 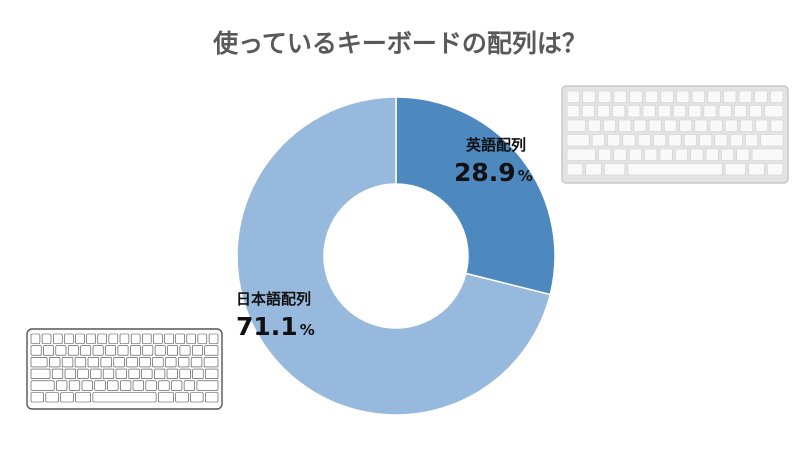 I want to click on slice-value-label-1: 71.1%, so click(x=275, y=326).